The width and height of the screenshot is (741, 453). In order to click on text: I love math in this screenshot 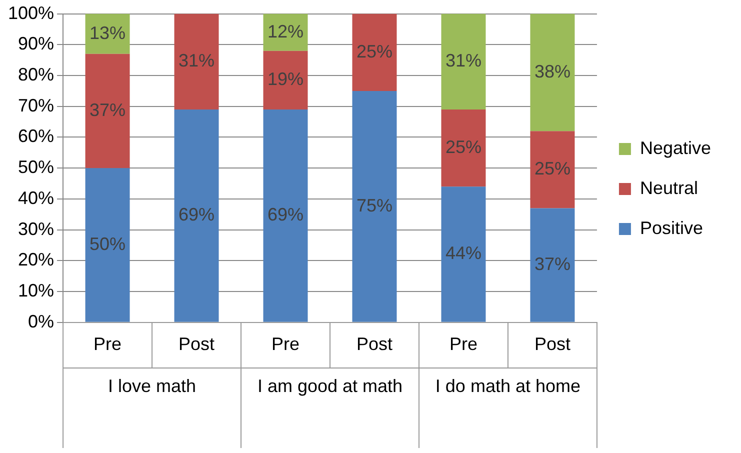, I will do `click(152, 386)`.